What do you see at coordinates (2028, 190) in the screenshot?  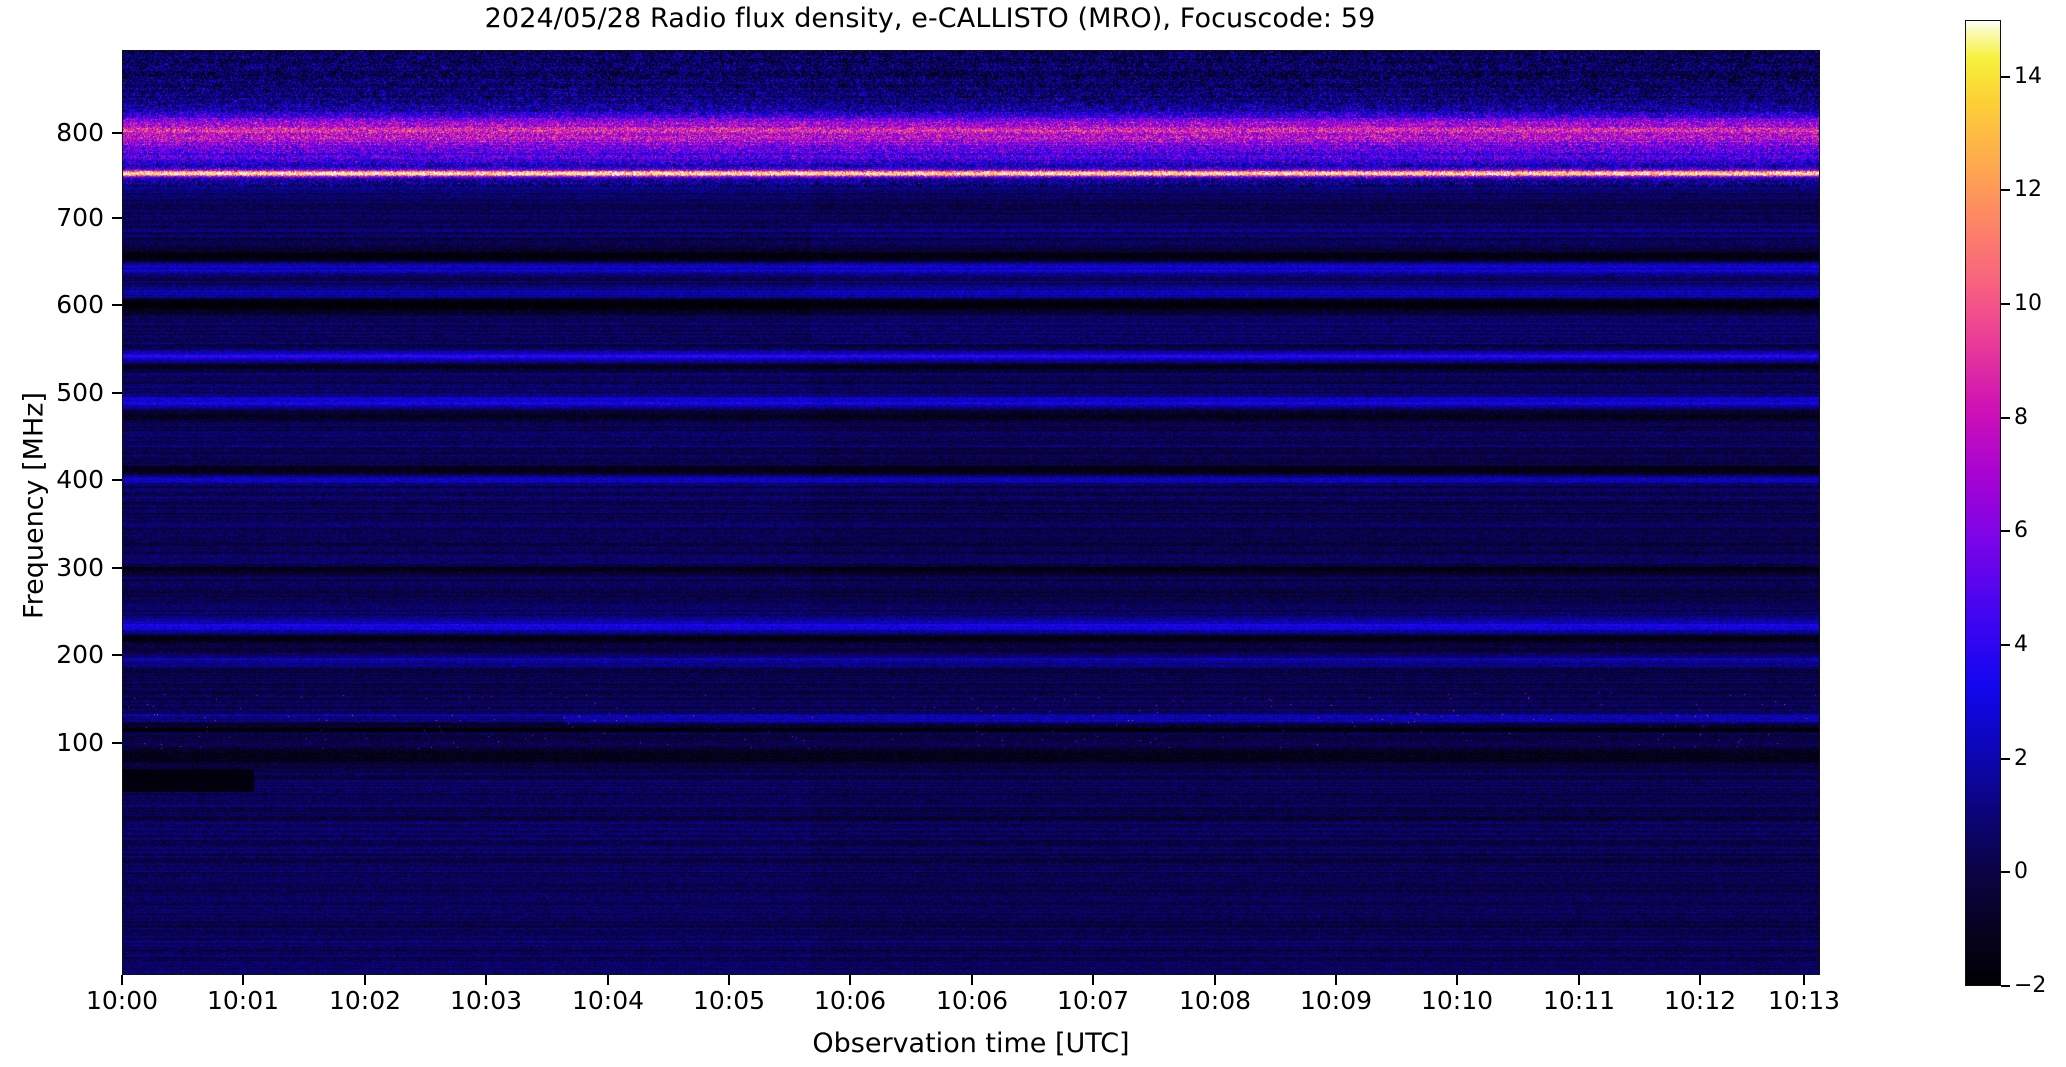 I see `colorbar-tick-label: 12` at bounding box center [2028, 190].